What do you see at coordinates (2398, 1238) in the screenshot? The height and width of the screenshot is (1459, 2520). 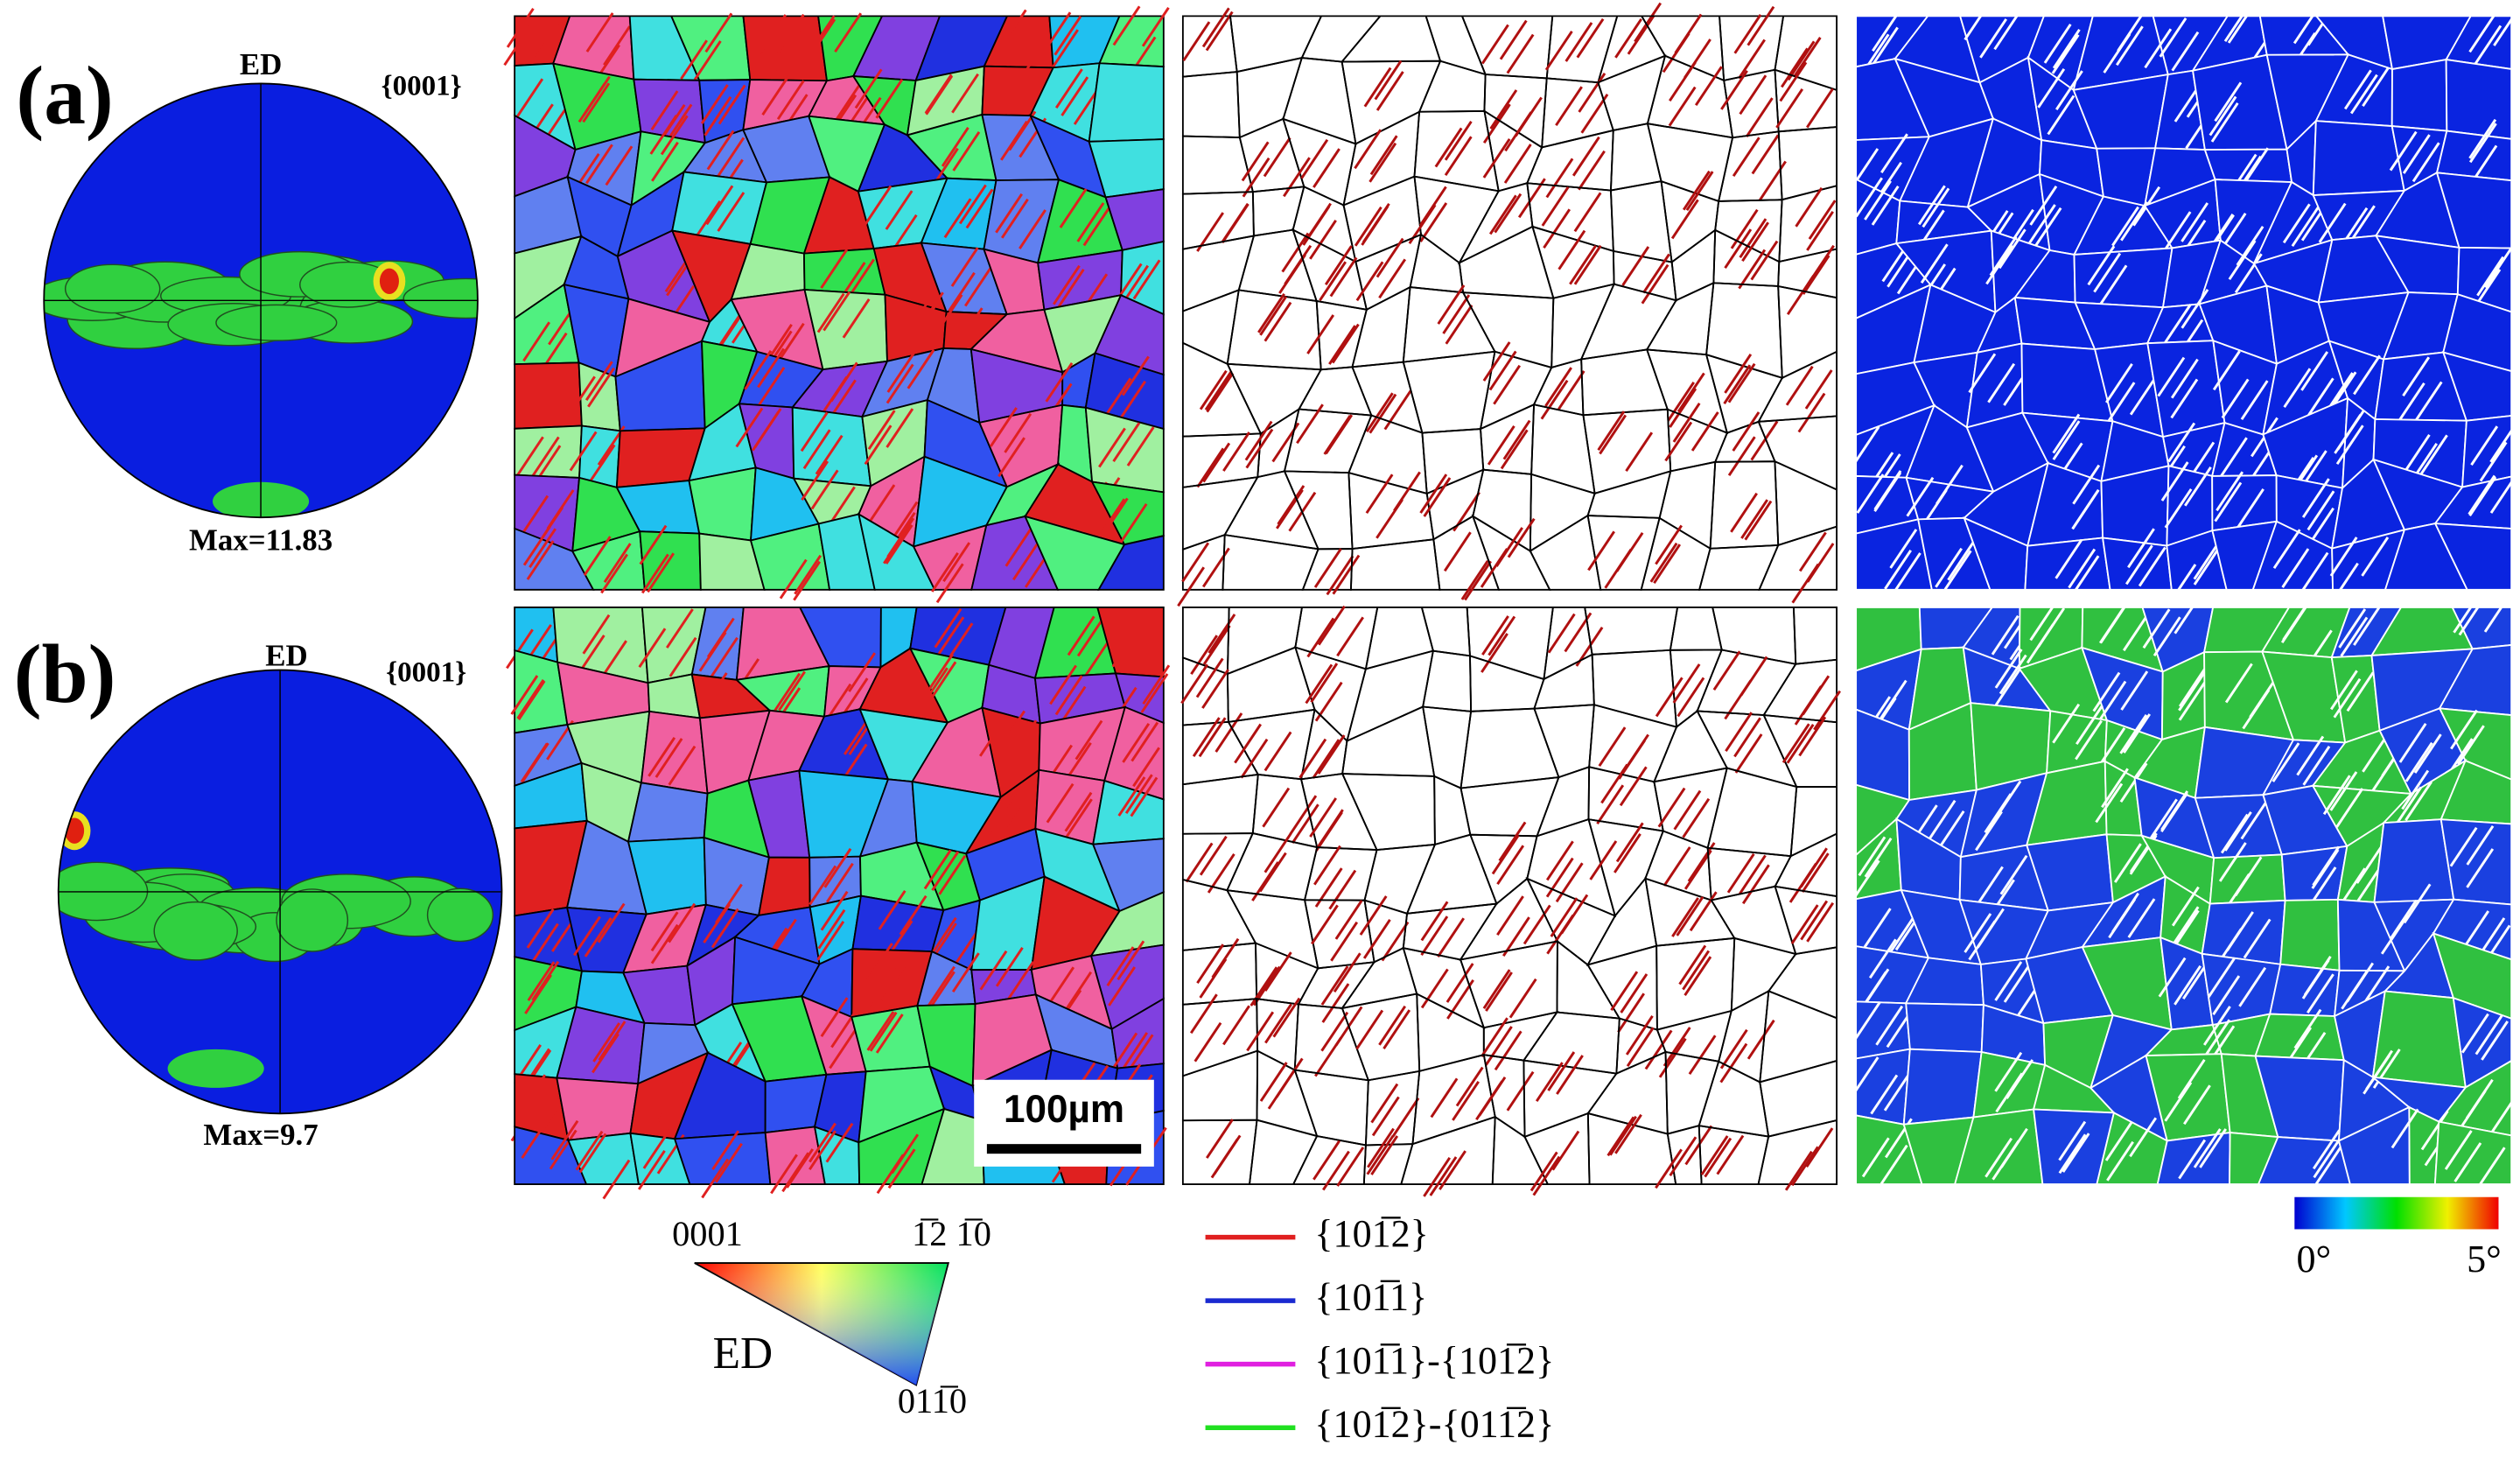 I see `kam-scale: 0° 5°` at bounding box center [2398, 1238].